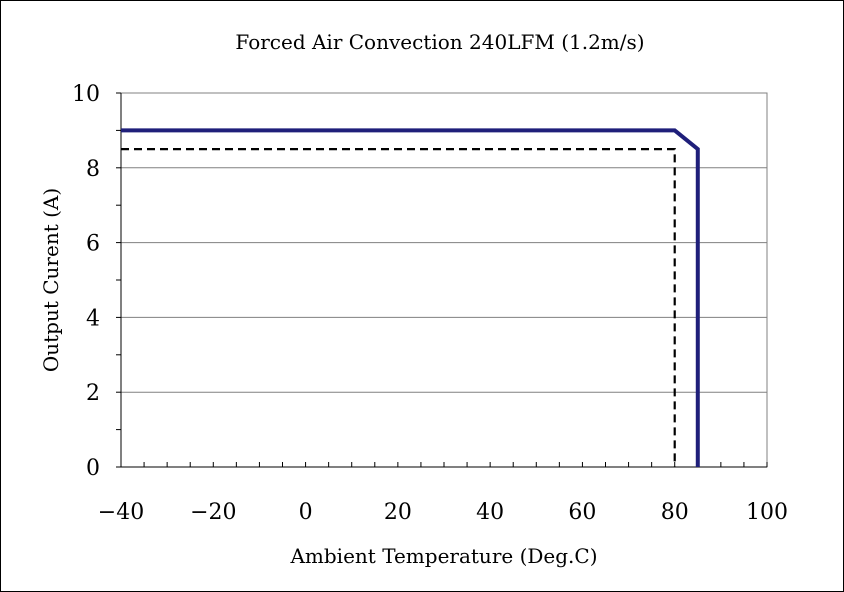 The height and width of the screenshot is (592, 844). What do you see at coordinates (86, 94) in the screenshot?
I see `y-tick-label: 10` at bounding box center [86, 94].